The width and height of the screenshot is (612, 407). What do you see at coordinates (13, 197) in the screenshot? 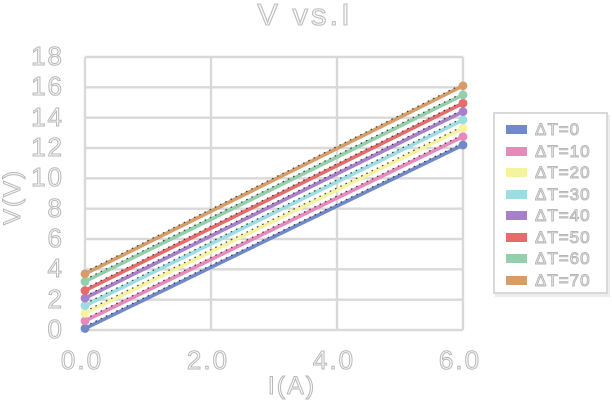
I see `y-axis-label: V(V)` at bounding box center [13, 197].